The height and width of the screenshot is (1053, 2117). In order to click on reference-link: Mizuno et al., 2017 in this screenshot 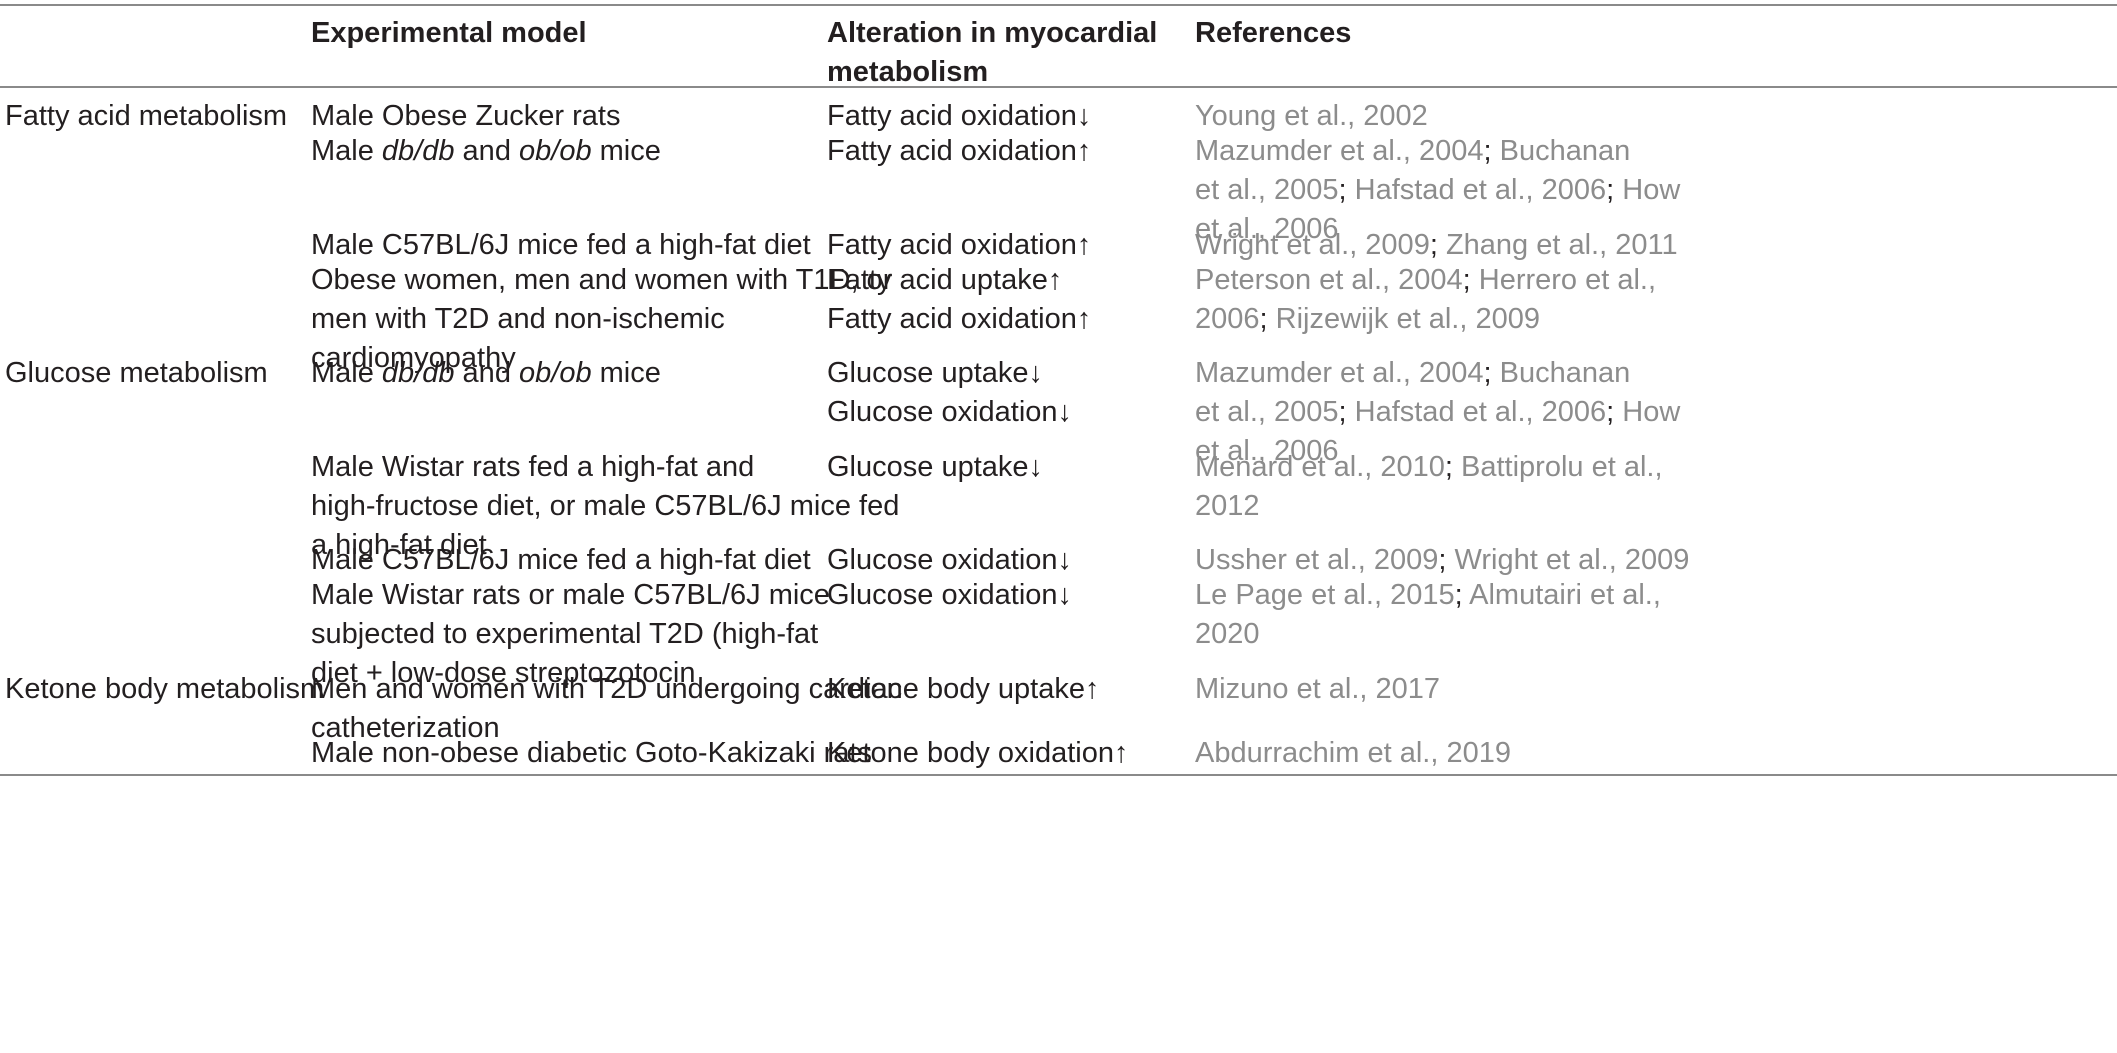, I will do `click(1318, 689)`.